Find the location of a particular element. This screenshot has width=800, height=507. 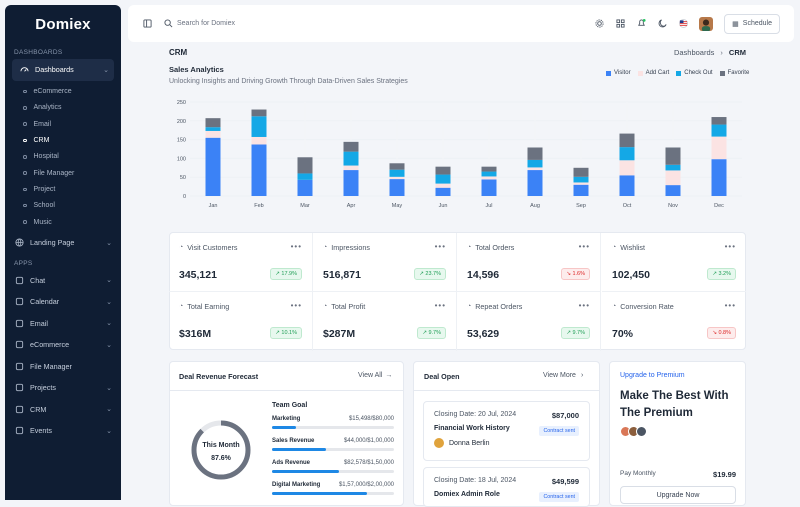

bar-add-cart-aug is located at coordinates (535, 169).